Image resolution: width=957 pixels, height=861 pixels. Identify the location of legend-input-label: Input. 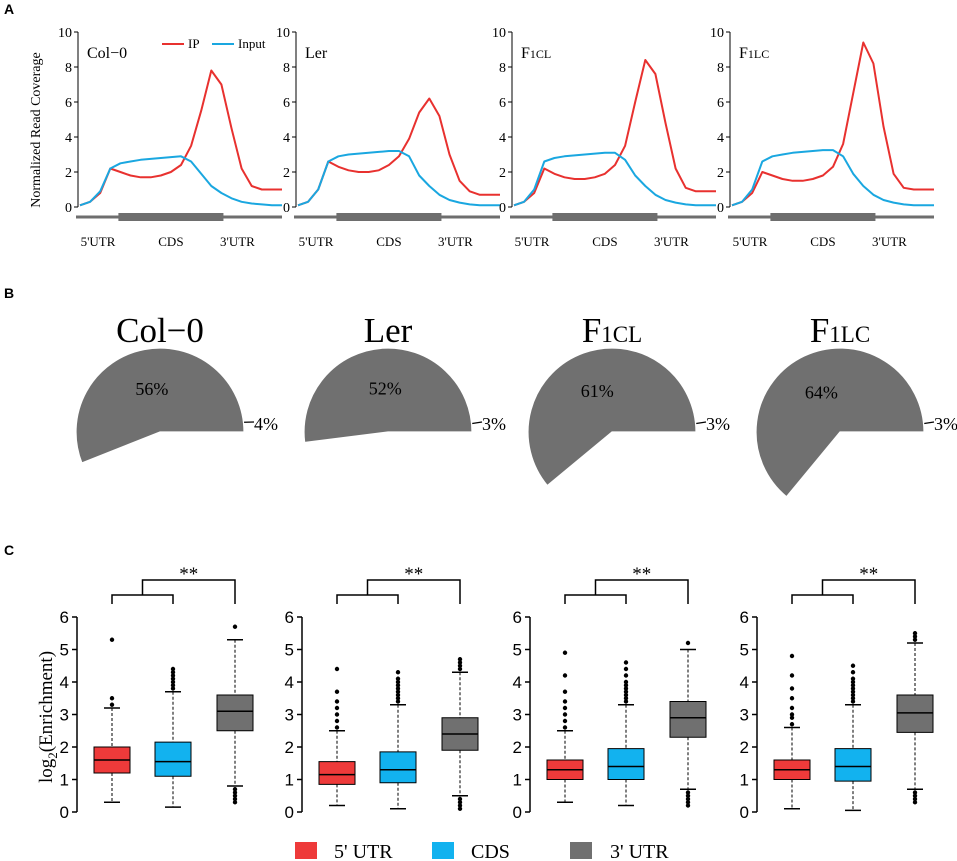
(252, 43).